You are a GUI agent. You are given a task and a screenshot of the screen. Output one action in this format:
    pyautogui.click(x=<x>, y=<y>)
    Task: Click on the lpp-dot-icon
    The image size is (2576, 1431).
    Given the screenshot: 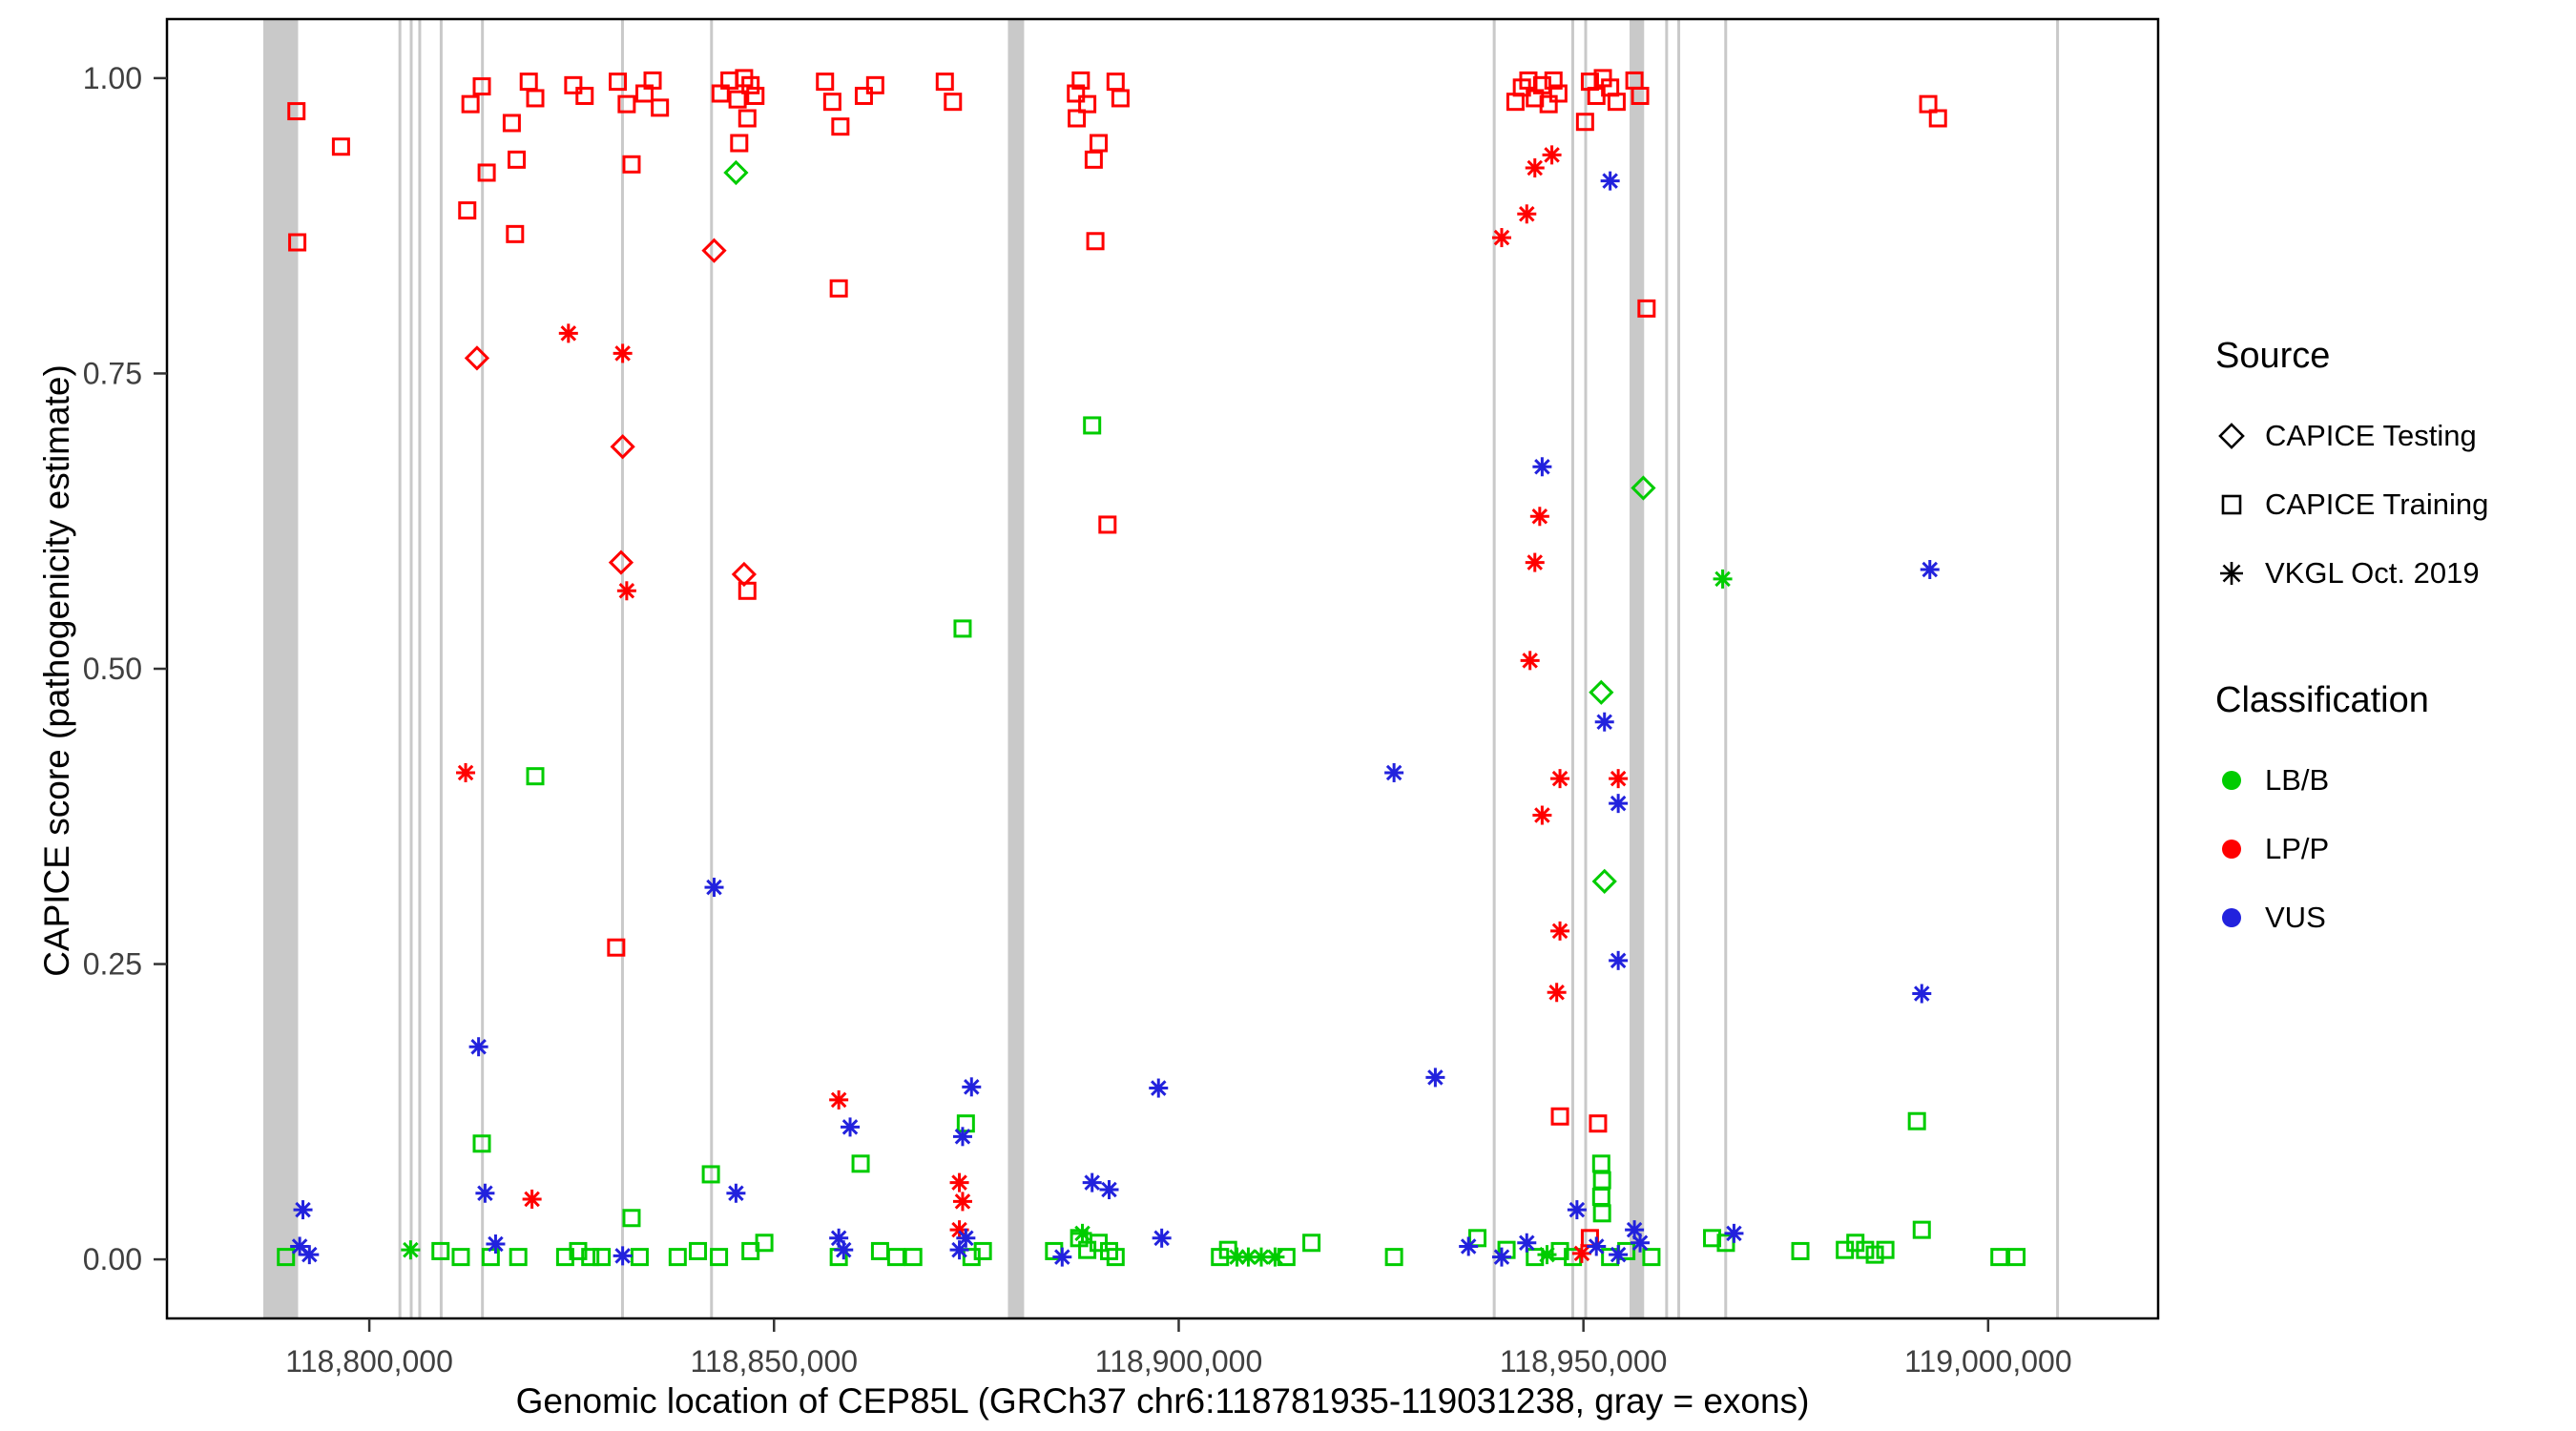 What is the action you would take?
    pyautogui.click(x=2240, y=849)
    